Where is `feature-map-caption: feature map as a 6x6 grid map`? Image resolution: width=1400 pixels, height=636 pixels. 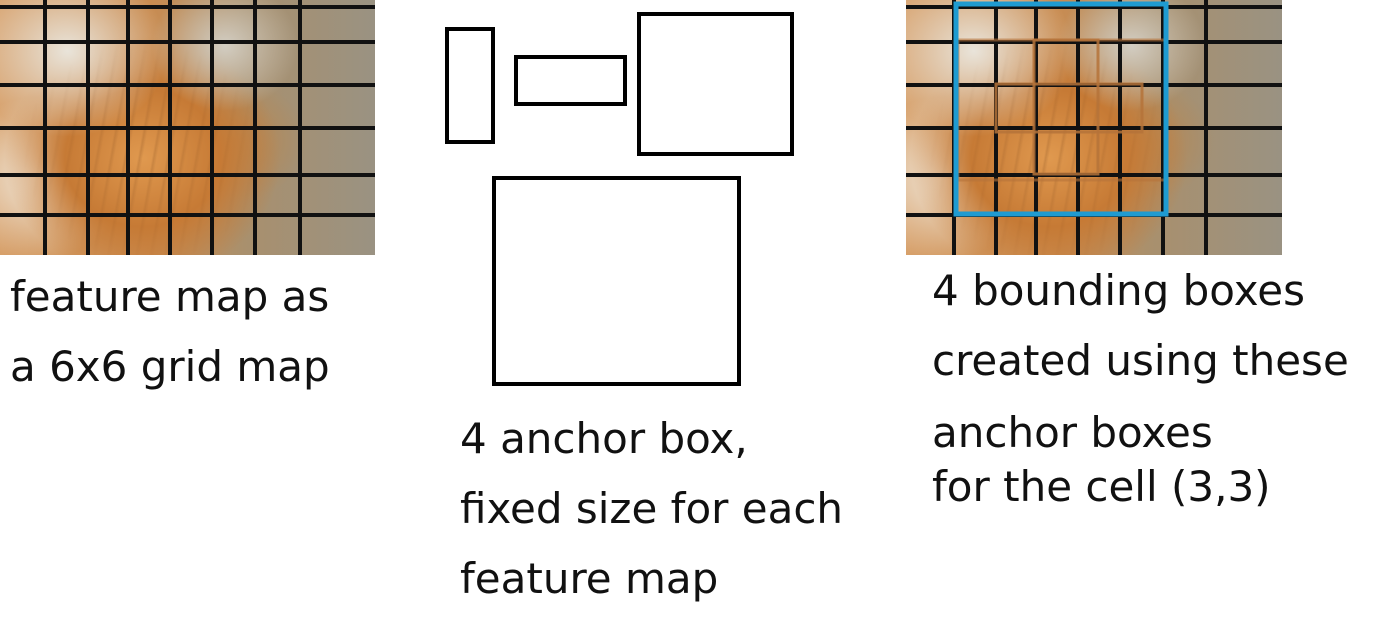 feature-map-caption: feature map as a 6x6 grid map is located at coordinates (170, 332).